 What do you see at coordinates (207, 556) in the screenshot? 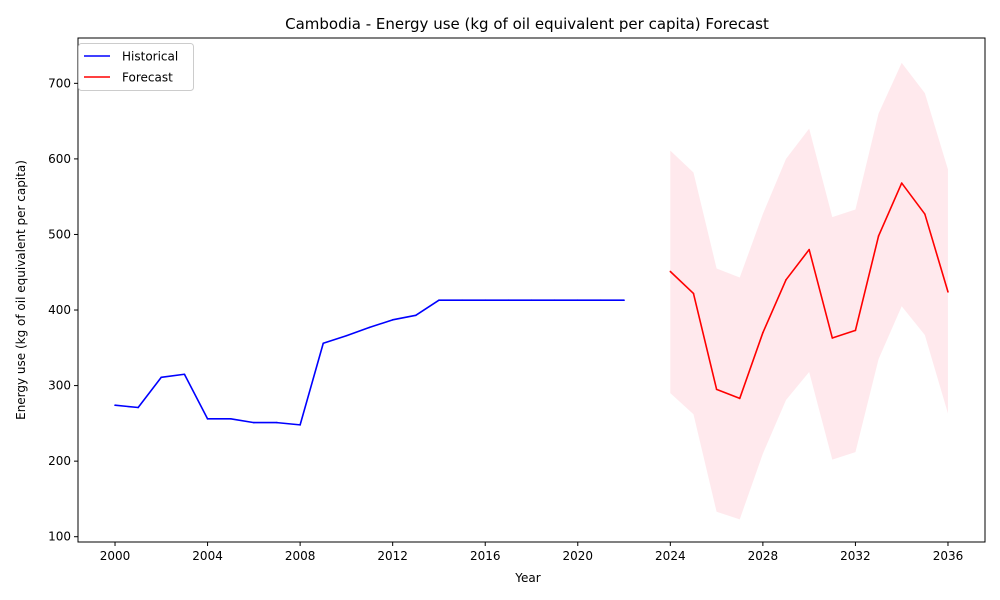
I see `x-tick-label: 2004` at bounding box center [207, 556].